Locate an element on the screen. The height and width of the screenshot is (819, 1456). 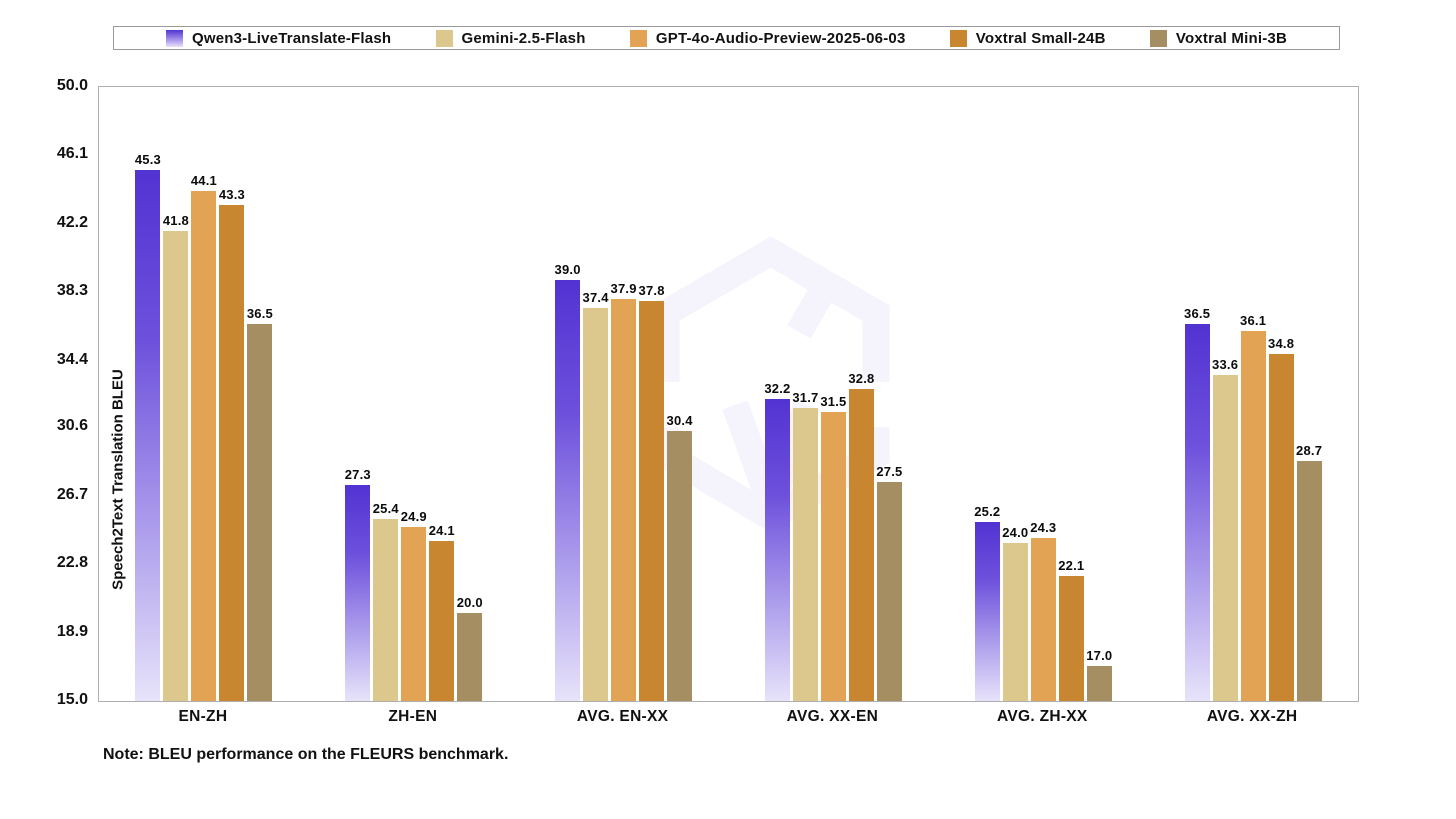
legend-item: Voxtral Mini-3B is located at coordinates (1218, 38).